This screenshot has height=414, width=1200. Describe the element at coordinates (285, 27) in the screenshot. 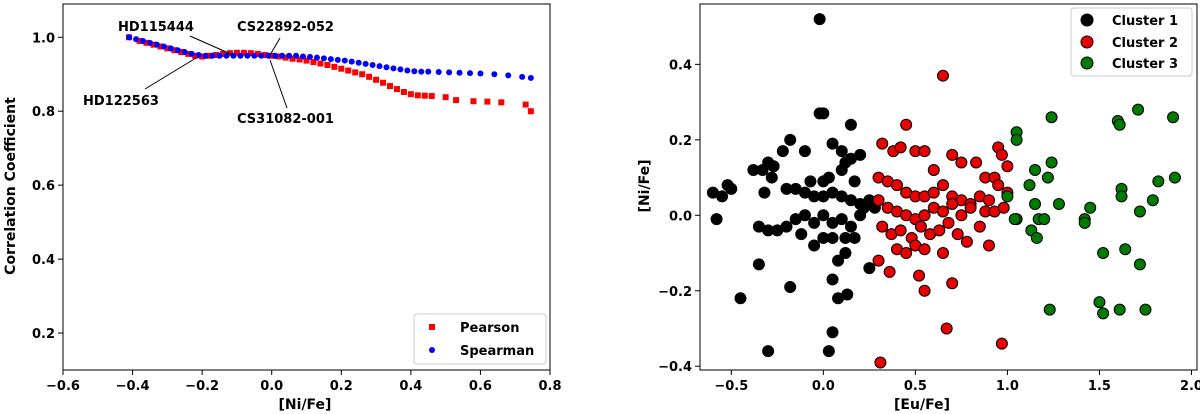

I see `annotation-cs22892: CS22892-052` at that location.